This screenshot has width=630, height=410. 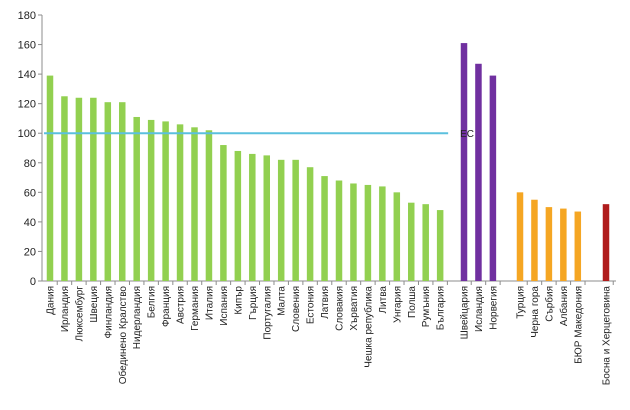 I want to click on x-tick-label: БЮР Македония, so click(x=578, y=325).